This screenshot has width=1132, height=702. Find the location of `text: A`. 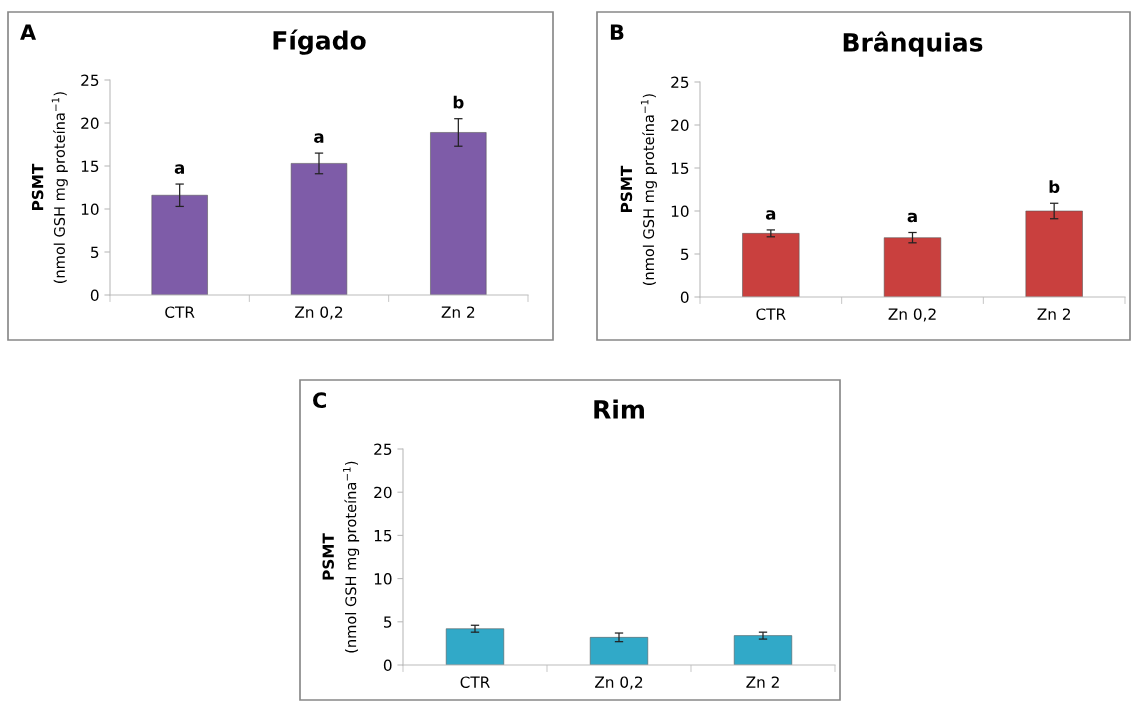

text: A is located at coordinates (28, 32).